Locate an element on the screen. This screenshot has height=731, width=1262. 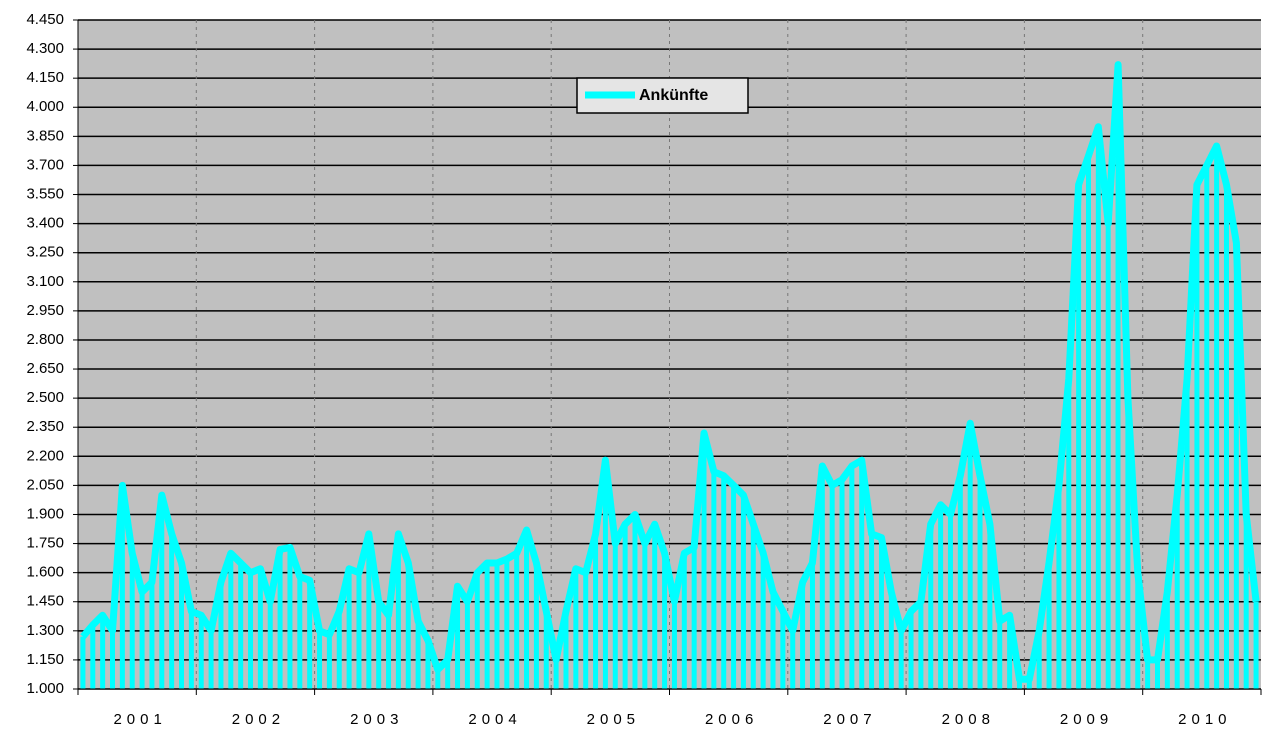
y-tick-label: 1.900 is located at coordinates (45, 513).